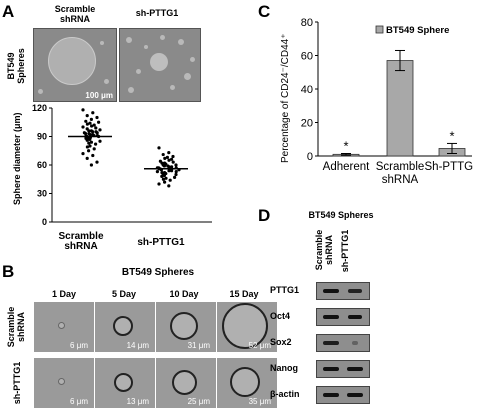 Image resolution: width=477 pixels, height=416 pixels. Describe the element at coordinates (17, 158) in the screenshot. I see `a-ylabel: Sphere diameter (μm)` at that location.